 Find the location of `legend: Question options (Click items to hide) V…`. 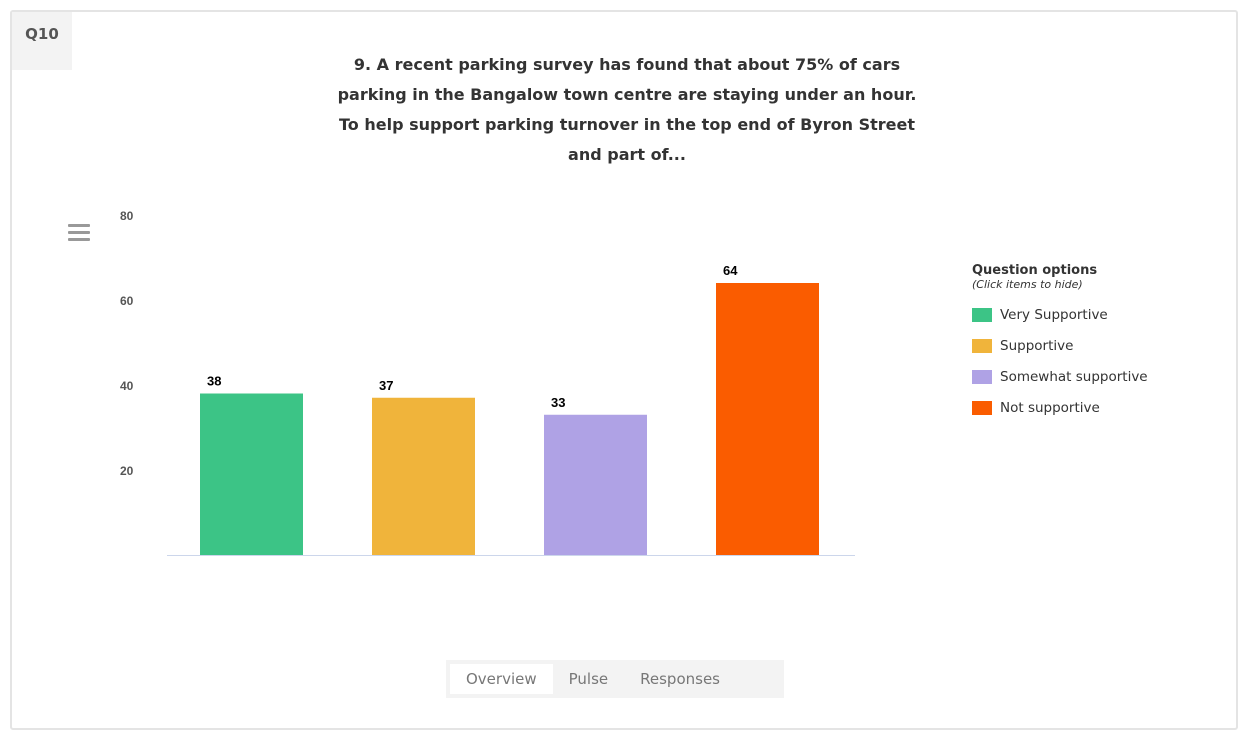

legend: Question options (Click items to hide) V… is located at coordinates (1060, 343).